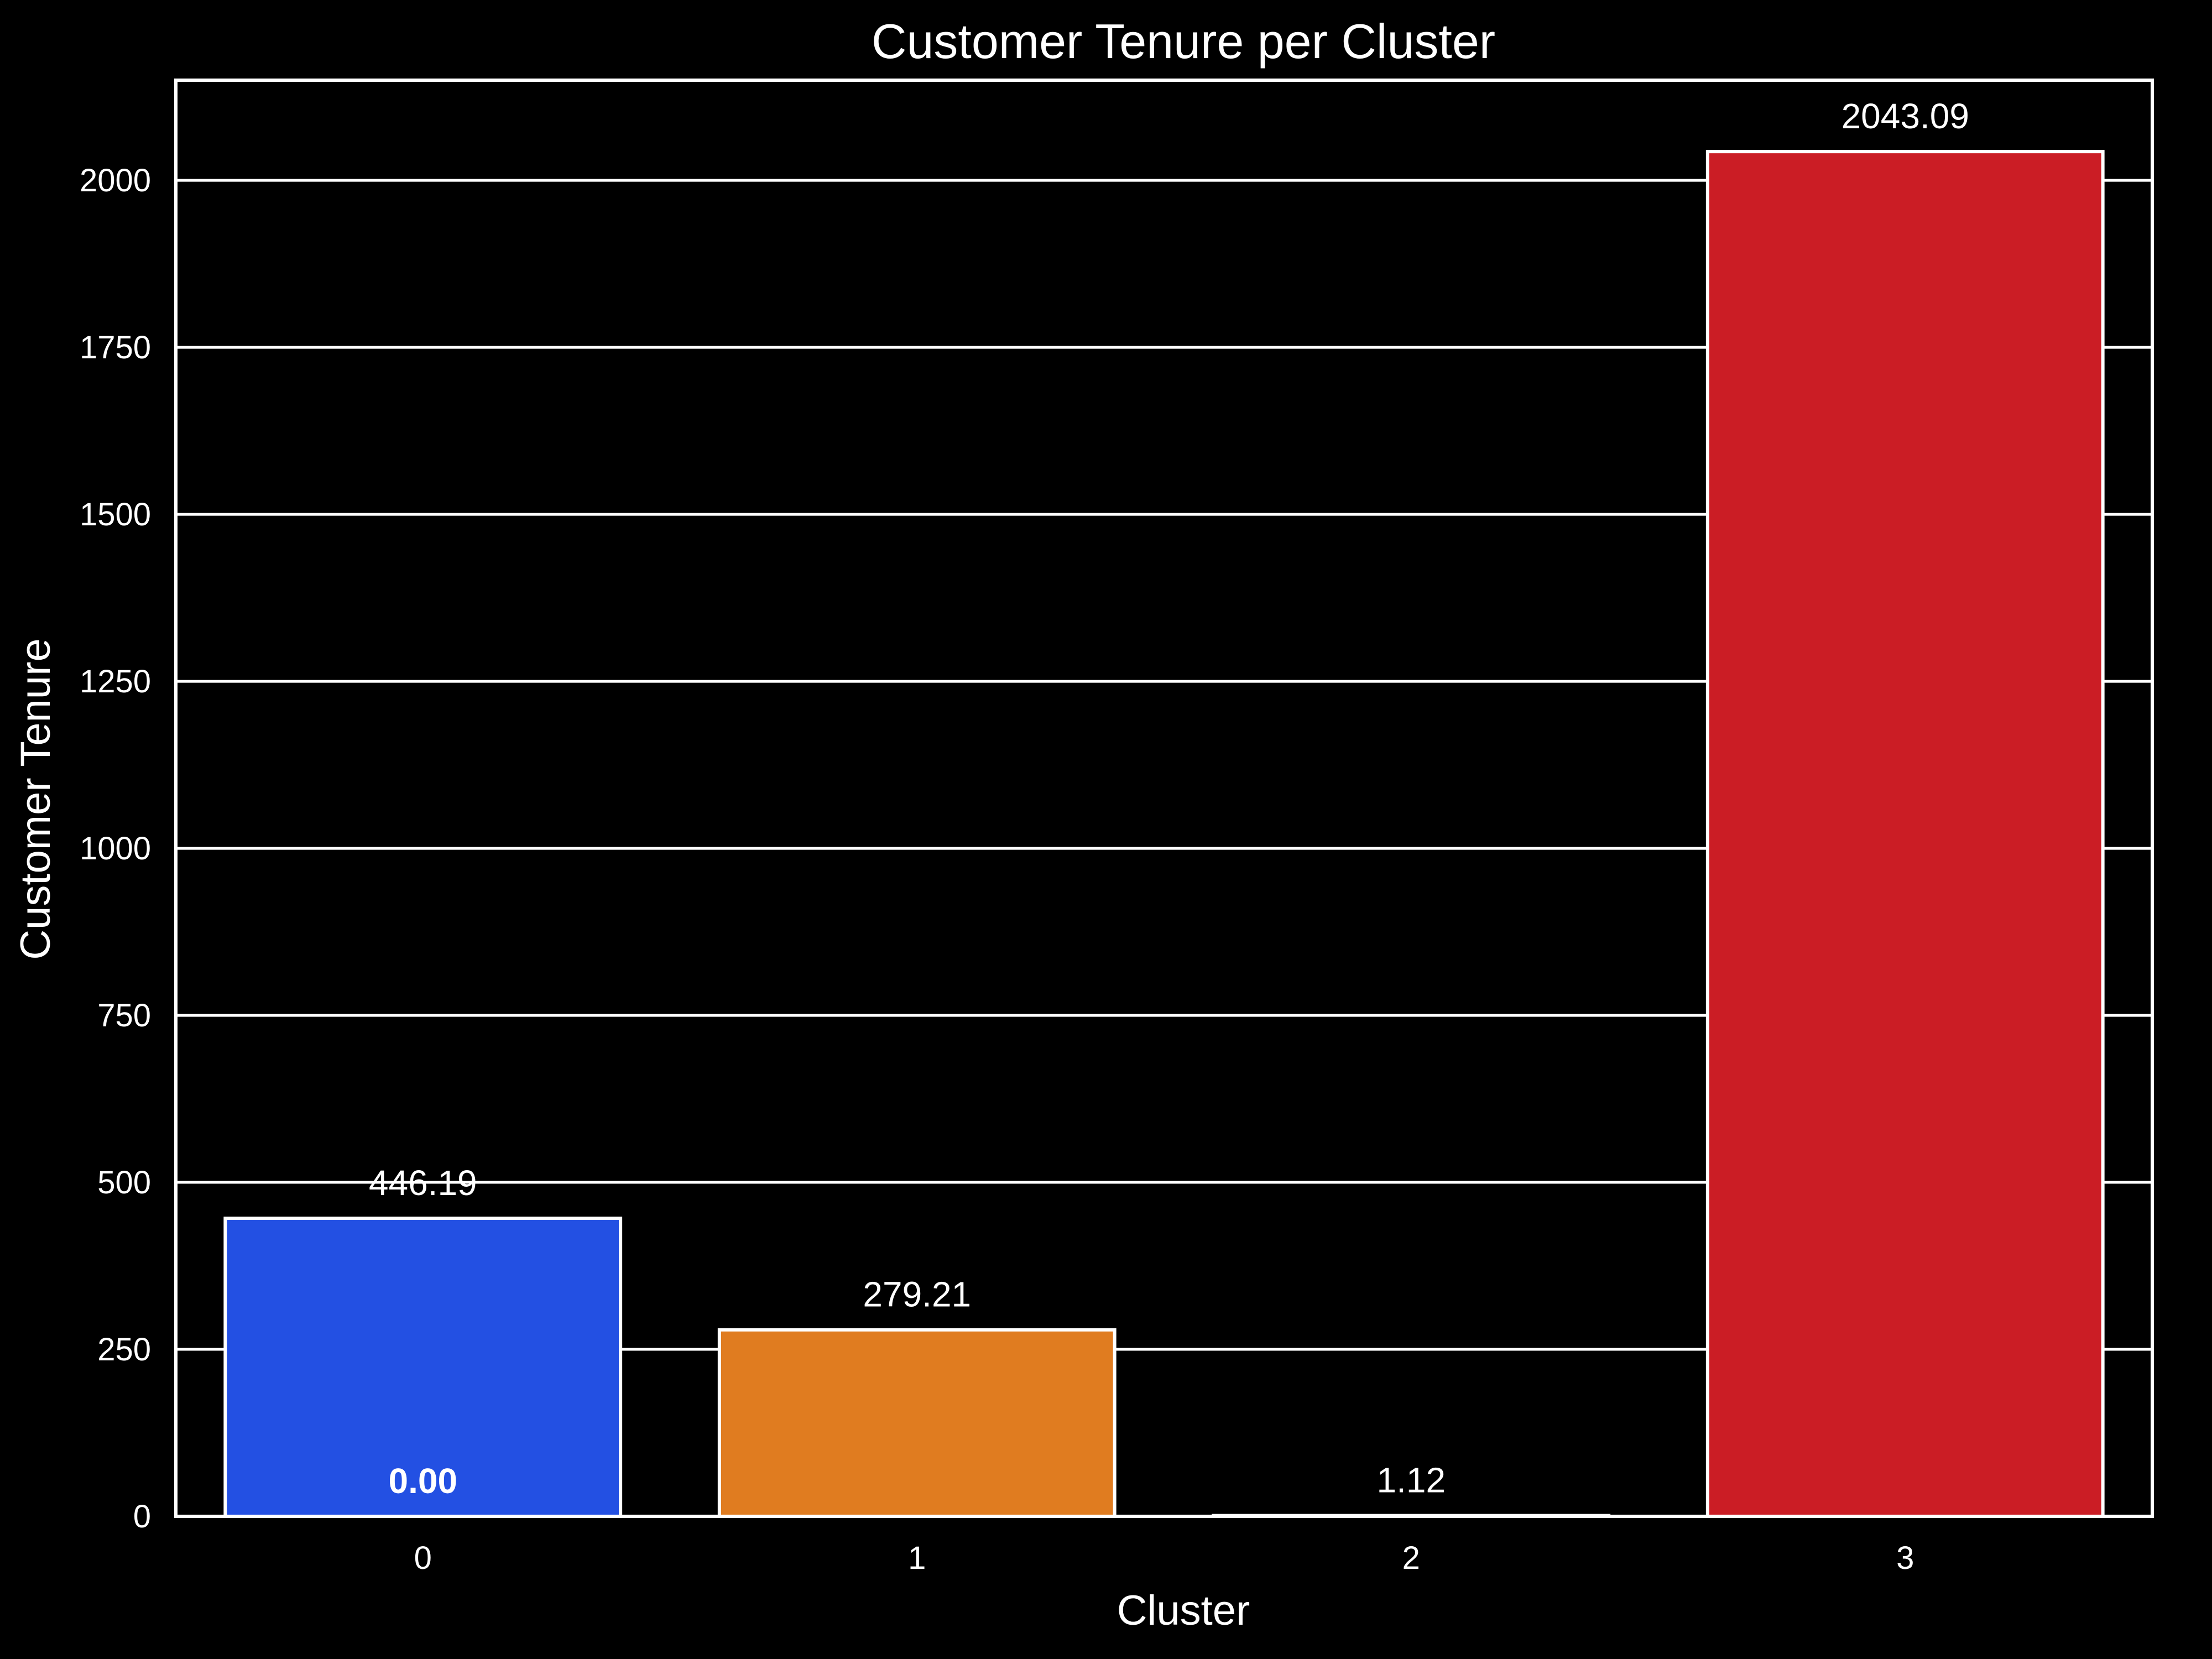  Describe the element at coordinates (116, 181) in the screenshot. I see `y-tick-label: 2000` at that location.